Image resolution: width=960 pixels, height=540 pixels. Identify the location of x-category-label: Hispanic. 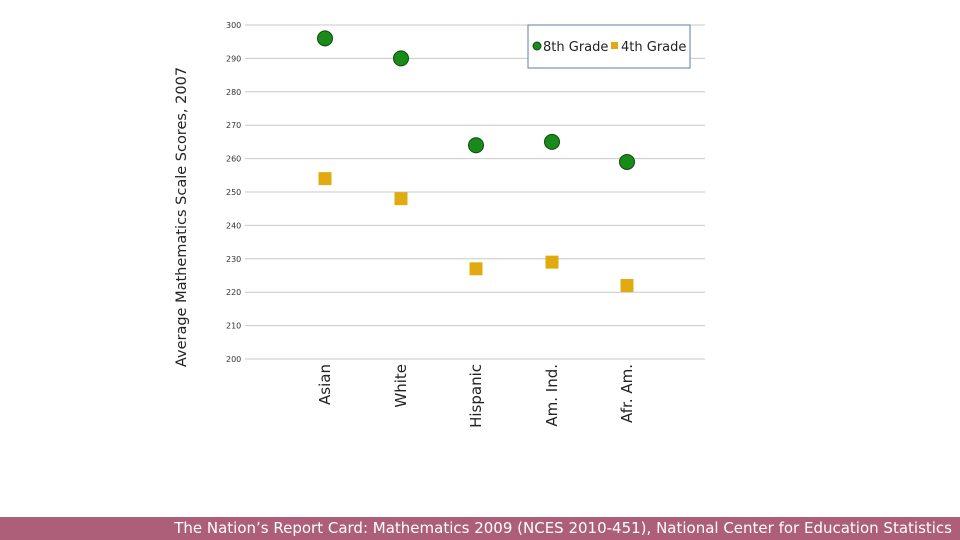
(476, 396).